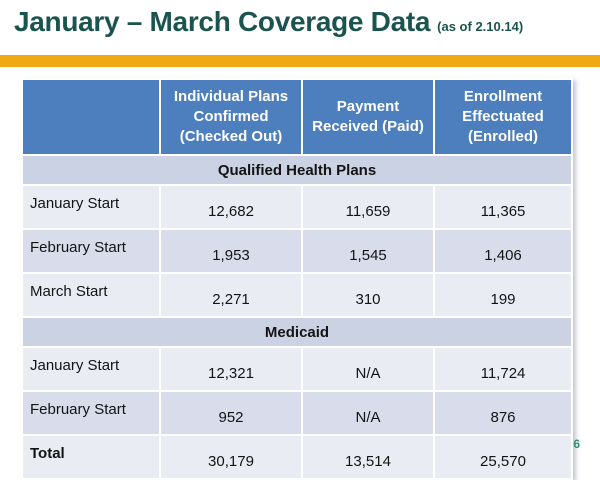  I want to click on data-cell: 11,659, so click(368, 207).